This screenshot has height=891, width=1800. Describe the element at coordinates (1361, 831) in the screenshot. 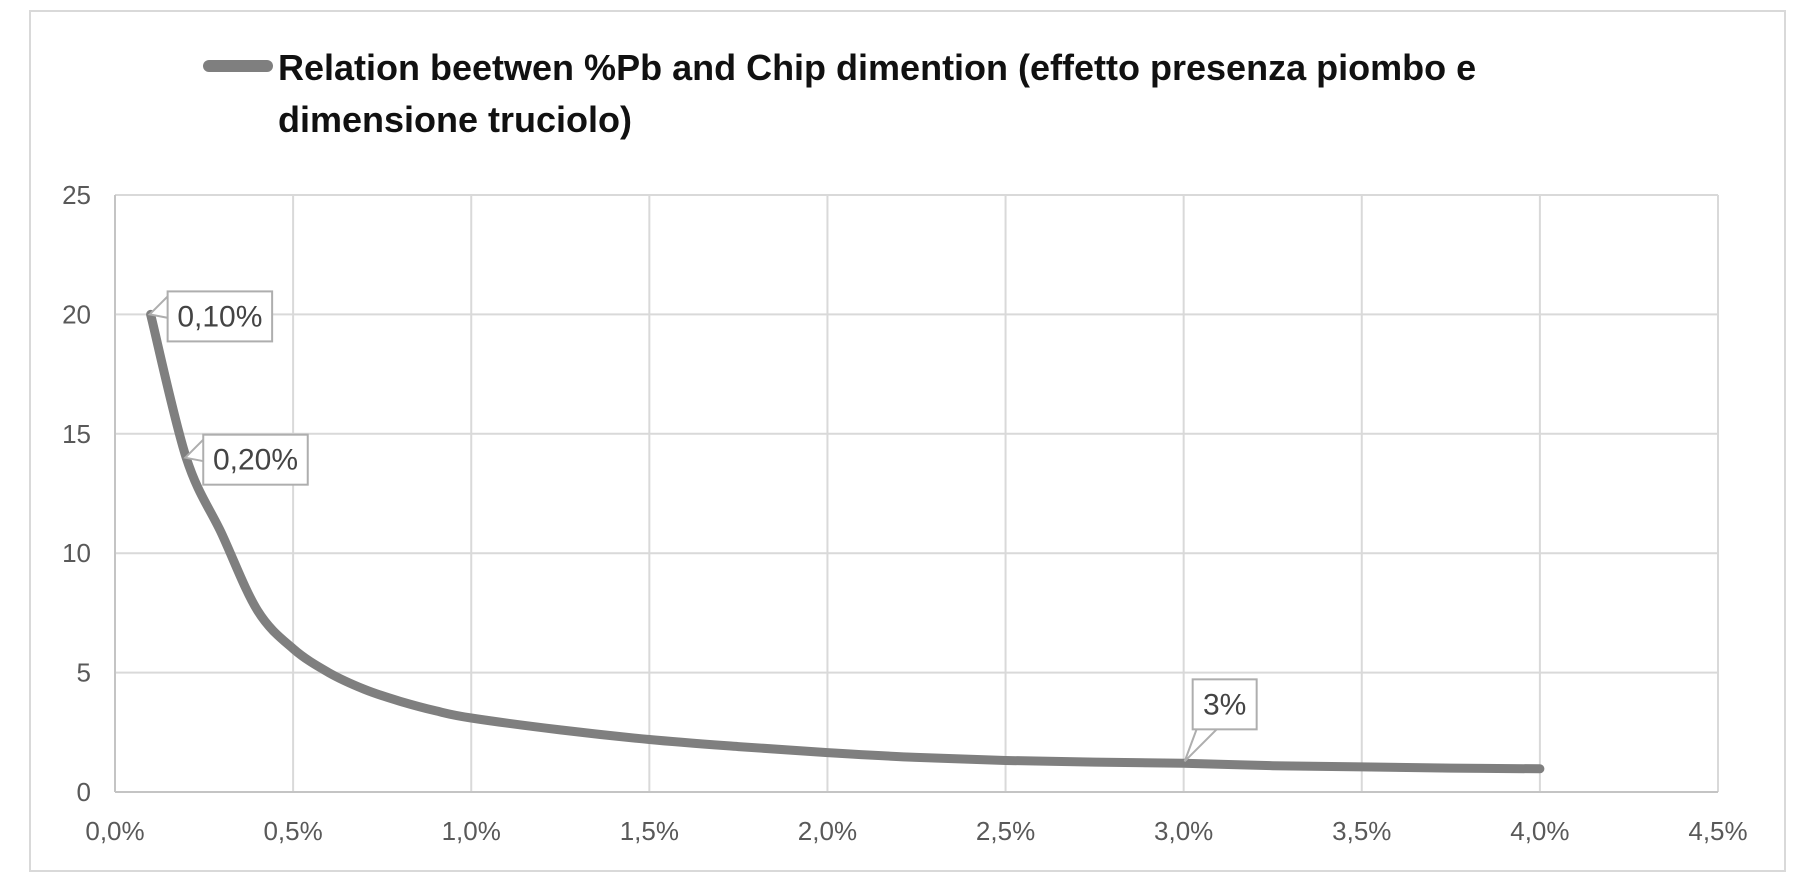

I see `x-tick-label: 3,5%` at that location.